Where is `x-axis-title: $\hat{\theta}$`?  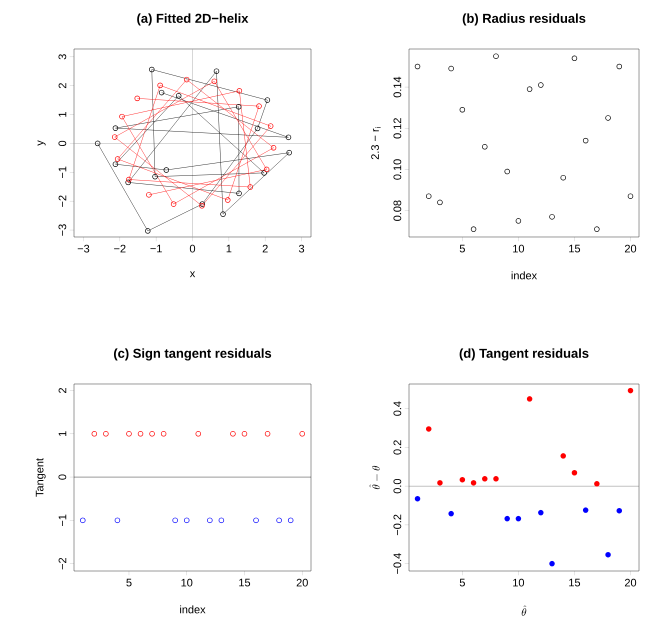
x-axis-title: $\hat{\theta}$ is located at coordinates (524, 610).